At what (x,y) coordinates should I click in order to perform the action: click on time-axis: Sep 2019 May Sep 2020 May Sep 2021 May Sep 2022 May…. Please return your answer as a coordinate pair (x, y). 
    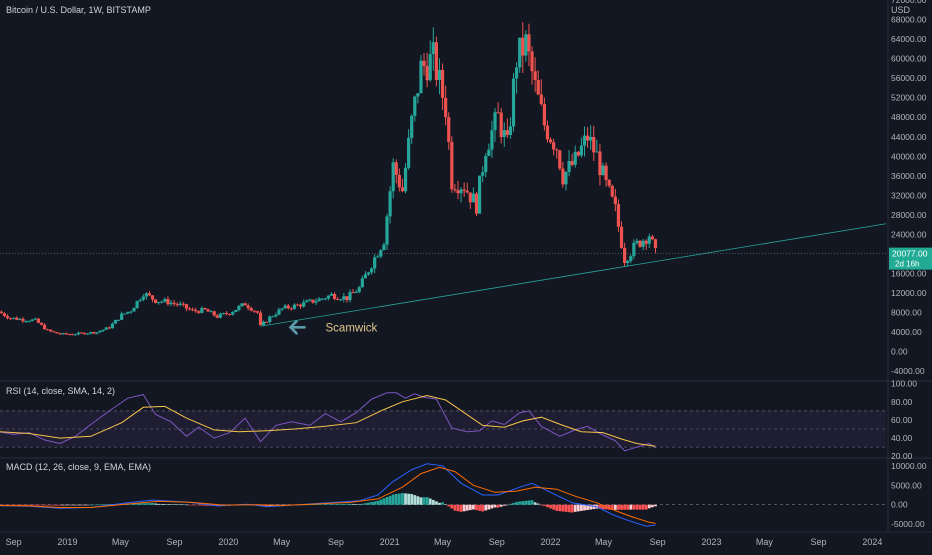
    Looking at the image, I should click on (444, 542).